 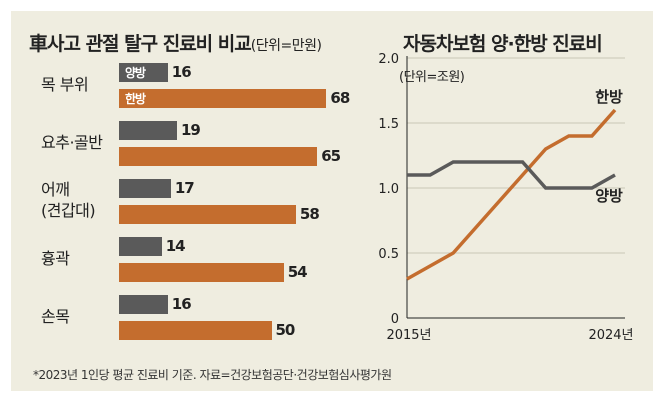 What do you see at coordinates (408, 335) in the screenshot?
I see `x-tick-label: 2015년` at bounding box center [408, 335].